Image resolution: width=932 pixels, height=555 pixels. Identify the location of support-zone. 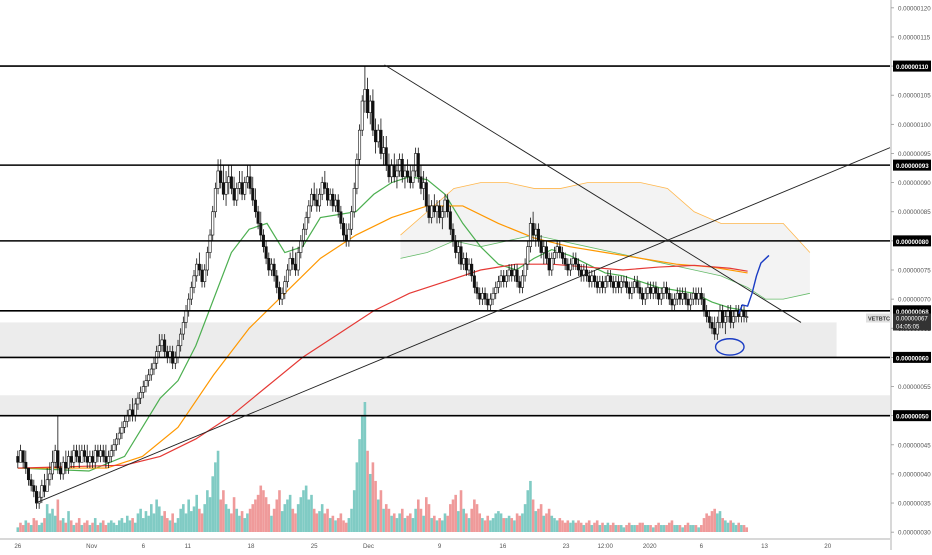
(445, 405).